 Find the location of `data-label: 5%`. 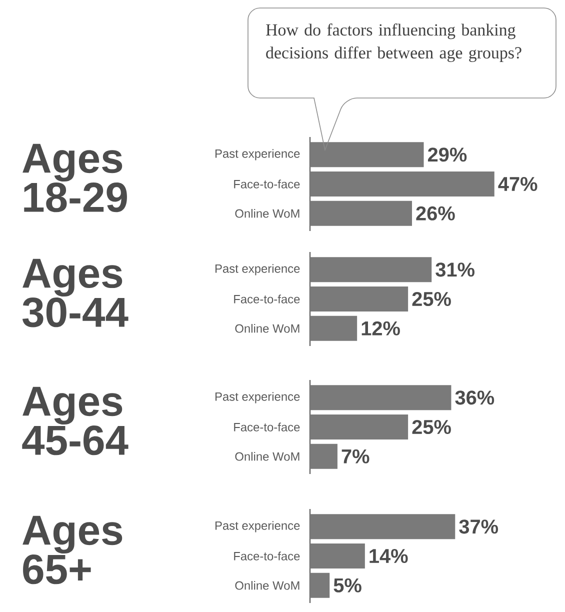

data-label: 5% is located at coordinates (348, 585).